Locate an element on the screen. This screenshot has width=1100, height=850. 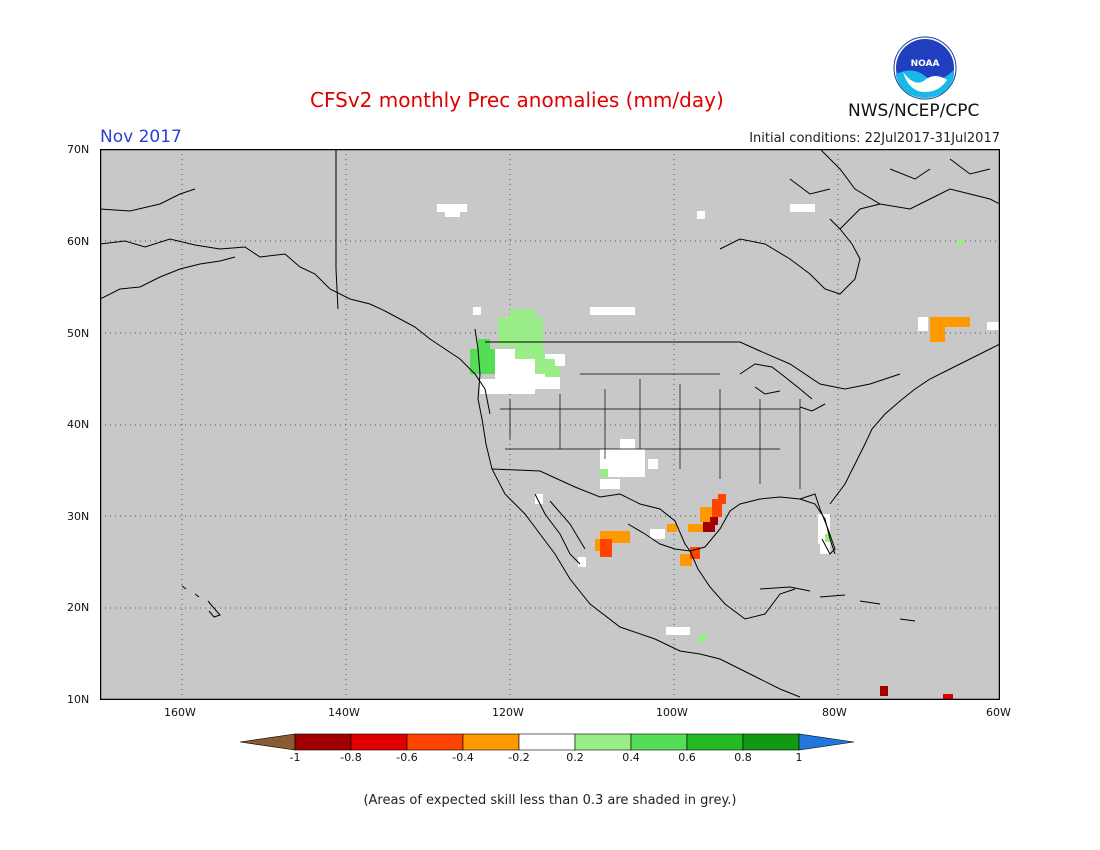
initial-conditions: Initial conditions: 22Jul2017-31Jul2017 is located at coordinates (874, 138).